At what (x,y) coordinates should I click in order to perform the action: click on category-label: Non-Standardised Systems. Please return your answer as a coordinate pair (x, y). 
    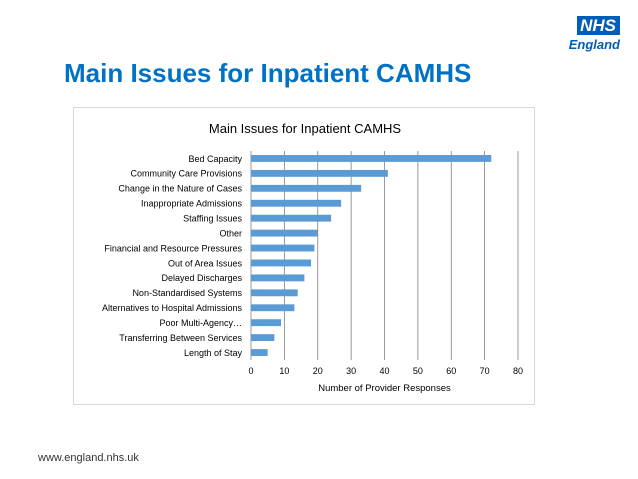
    Looking at the image, I should click on (187, 293).